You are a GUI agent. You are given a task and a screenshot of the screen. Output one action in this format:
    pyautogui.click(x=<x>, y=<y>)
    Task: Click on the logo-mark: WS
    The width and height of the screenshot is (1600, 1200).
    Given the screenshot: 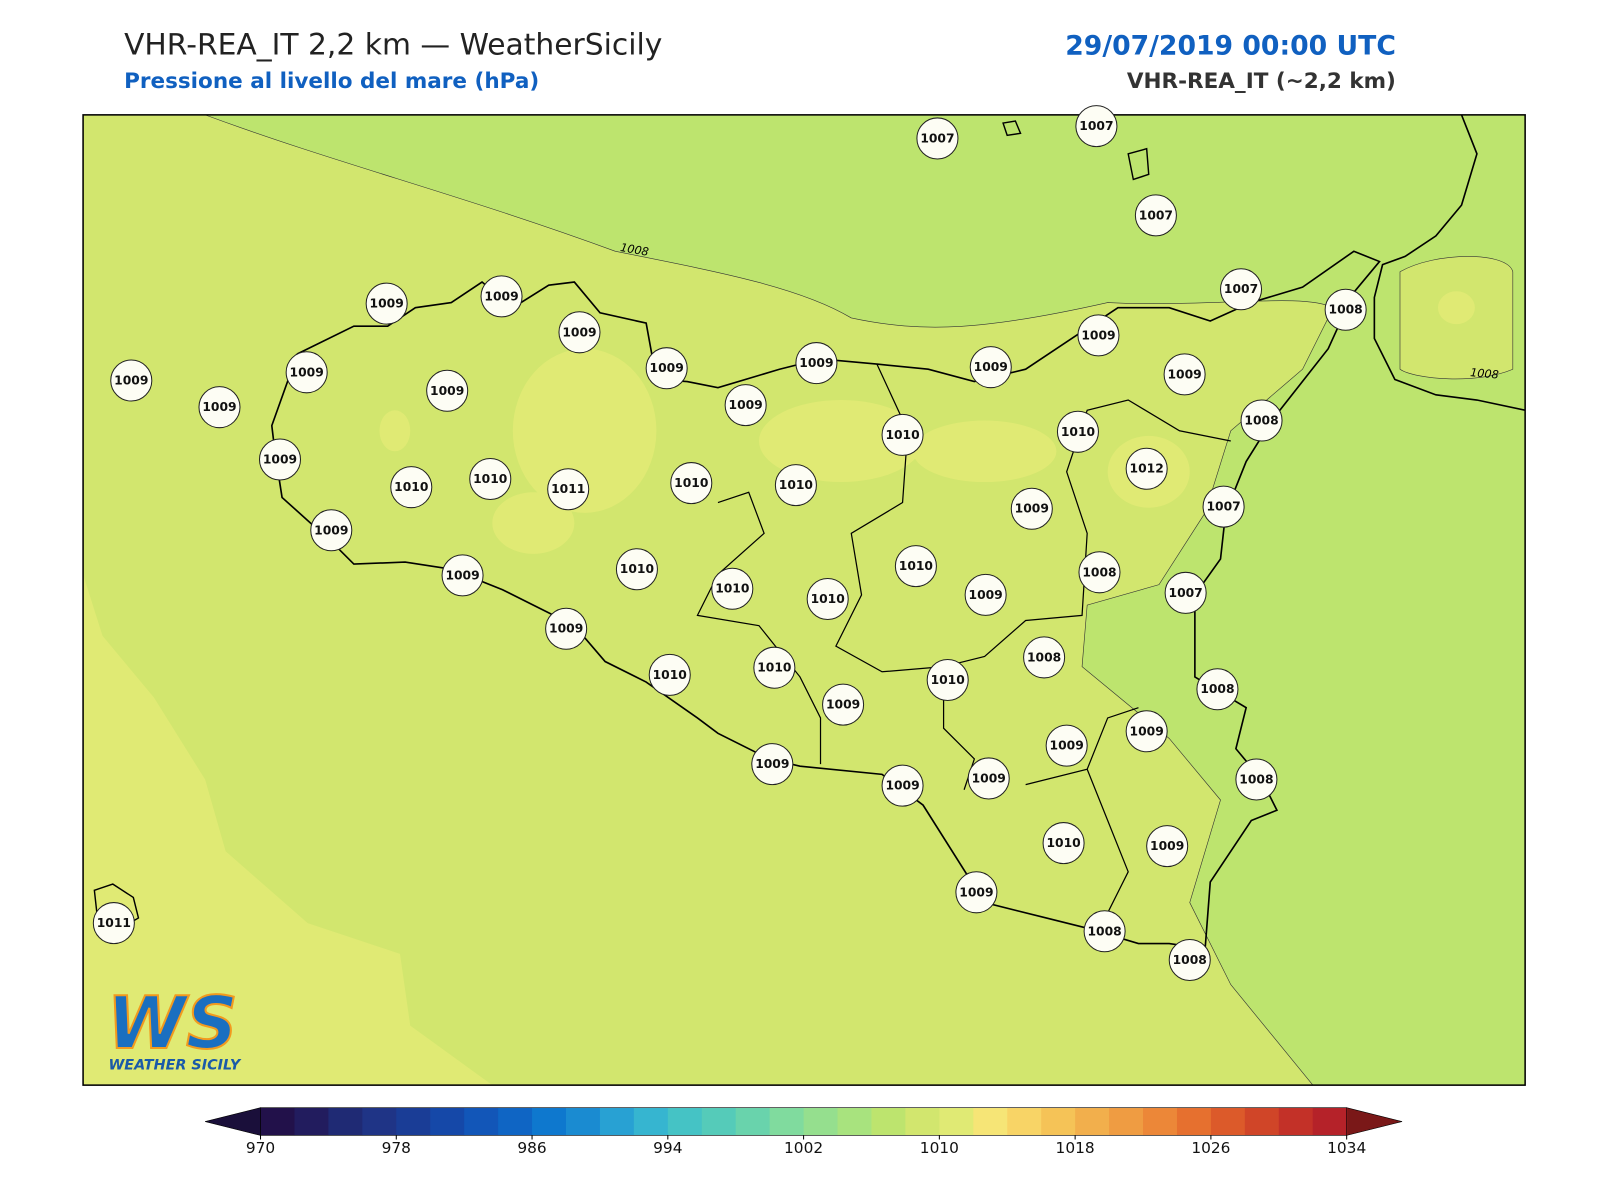 What is the action you would take?
    pyautogui.click(x=172, y=1023)
    